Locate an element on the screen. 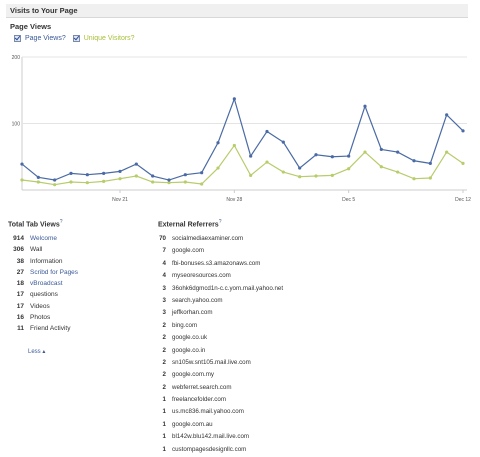 Image resolution: width=480 pixels, height=457 pixels. unique-visitors-line is located at coordinates (242, 165).